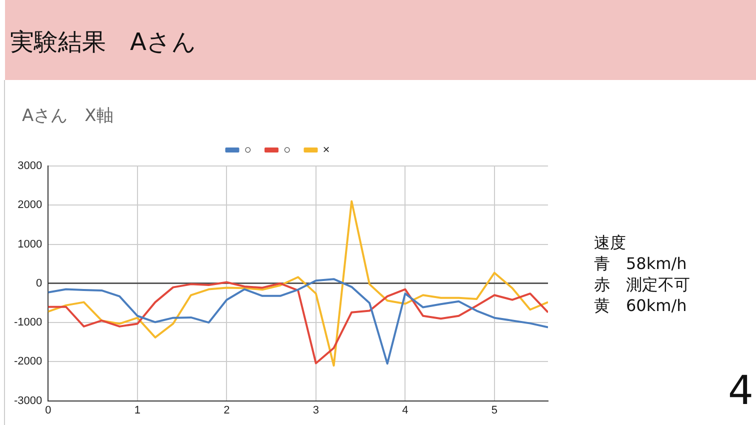  What do you see at coordinates (315, 410) in the screenshot?
I see `x-tick-label: 3` at bounding box center [315, 410].